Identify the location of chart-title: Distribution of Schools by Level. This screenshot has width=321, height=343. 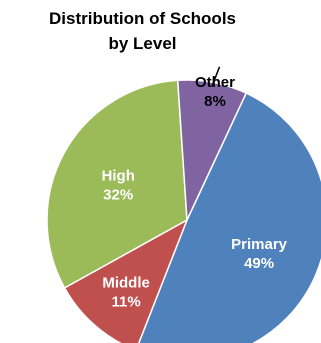
(142, 31).